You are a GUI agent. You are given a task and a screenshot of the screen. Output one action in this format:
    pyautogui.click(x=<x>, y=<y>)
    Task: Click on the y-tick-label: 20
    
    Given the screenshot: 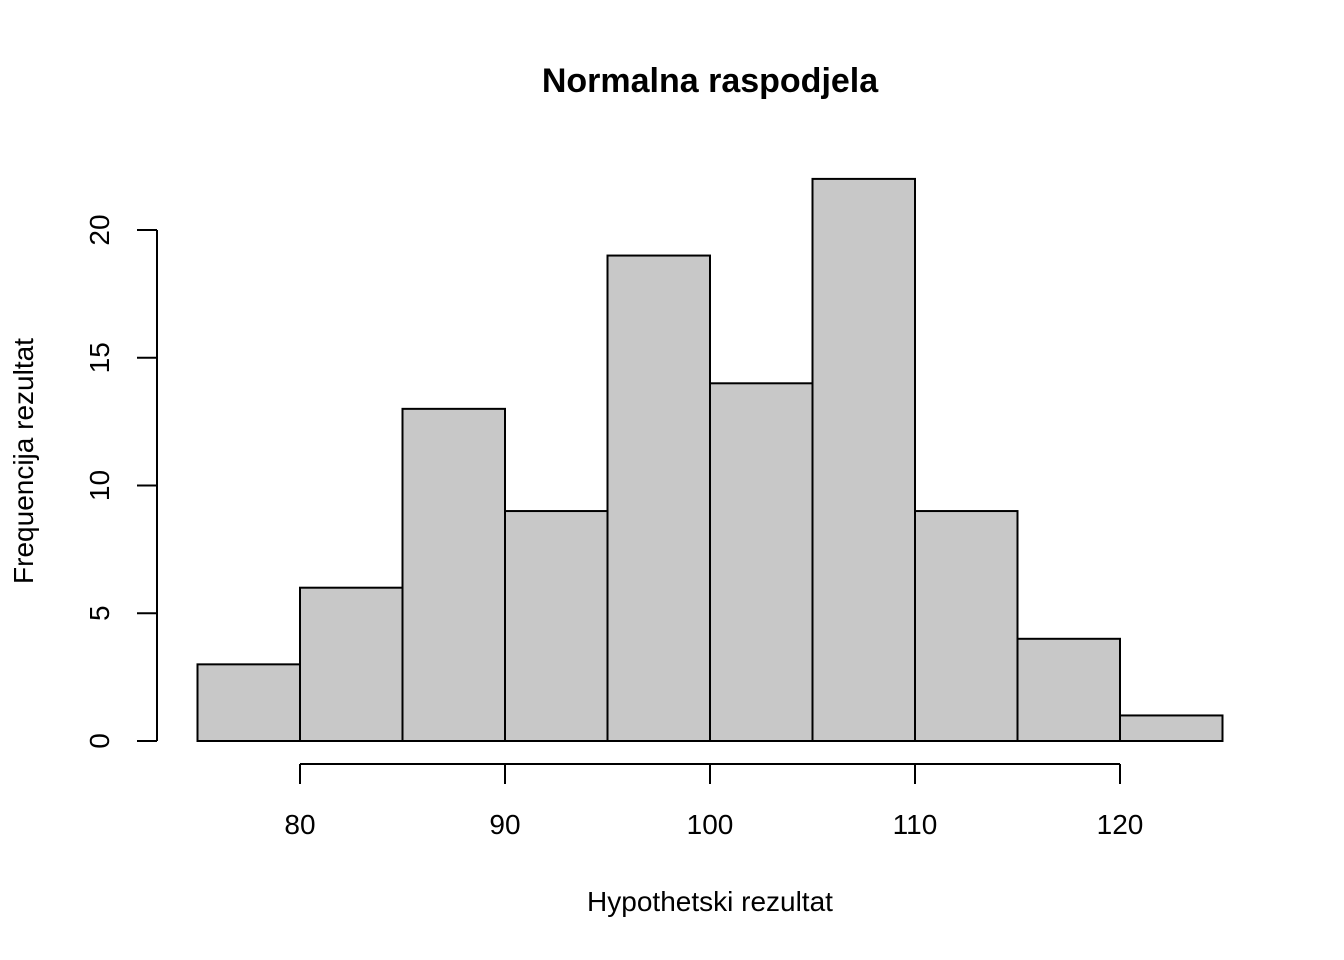 What is the action you would take?
    pyautogui.click(x=99, y=229)
    